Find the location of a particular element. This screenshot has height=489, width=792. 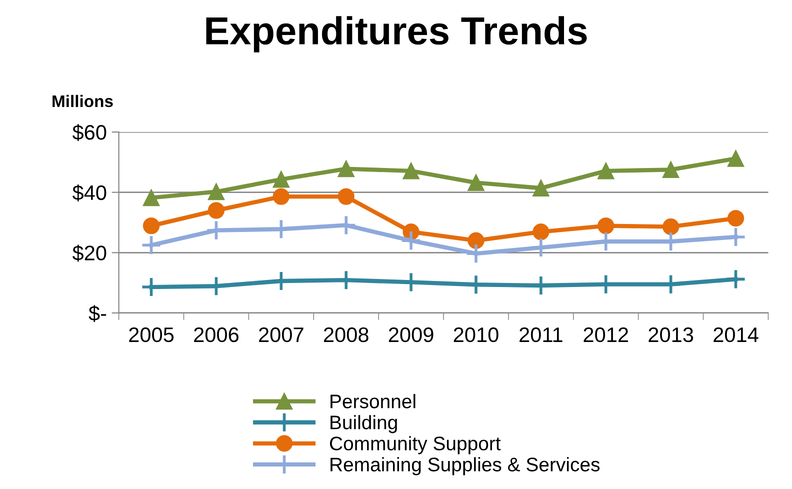

chart-title: Expenditures Trends is located at coordinates (396, 34).